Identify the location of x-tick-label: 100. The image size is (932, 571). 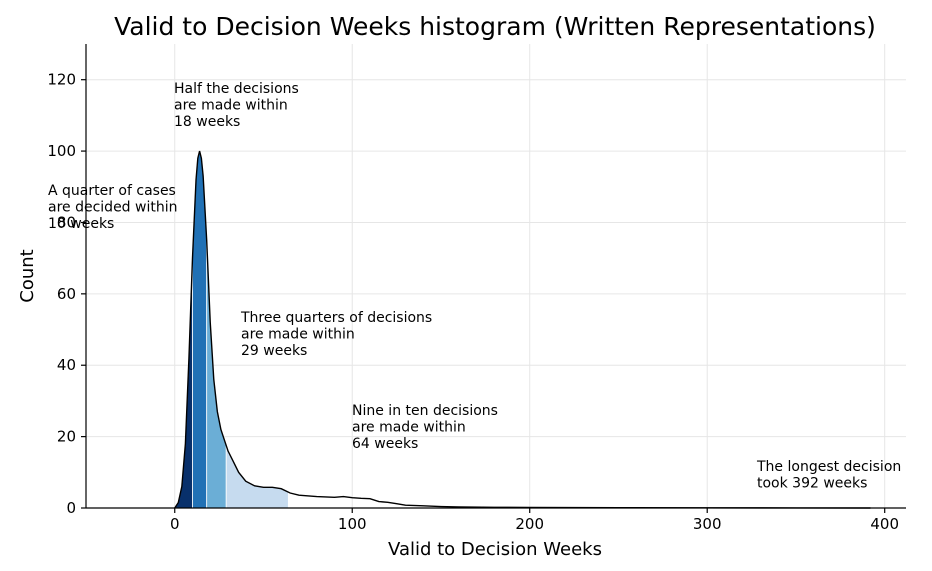
(352, 524).